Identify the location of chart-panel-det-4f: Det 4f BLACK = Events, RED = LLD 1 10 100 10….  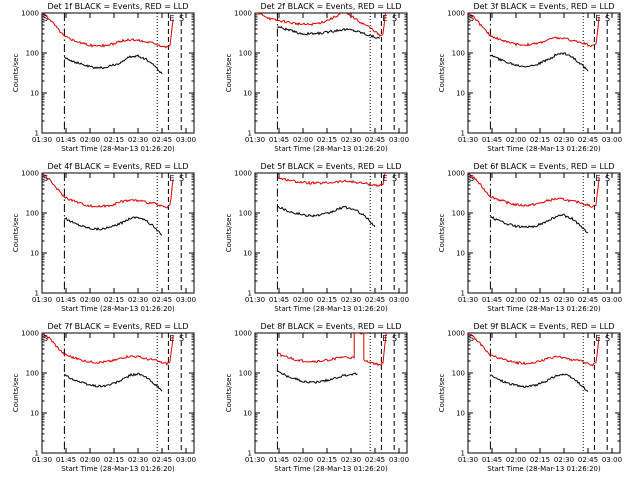
(100, 240).